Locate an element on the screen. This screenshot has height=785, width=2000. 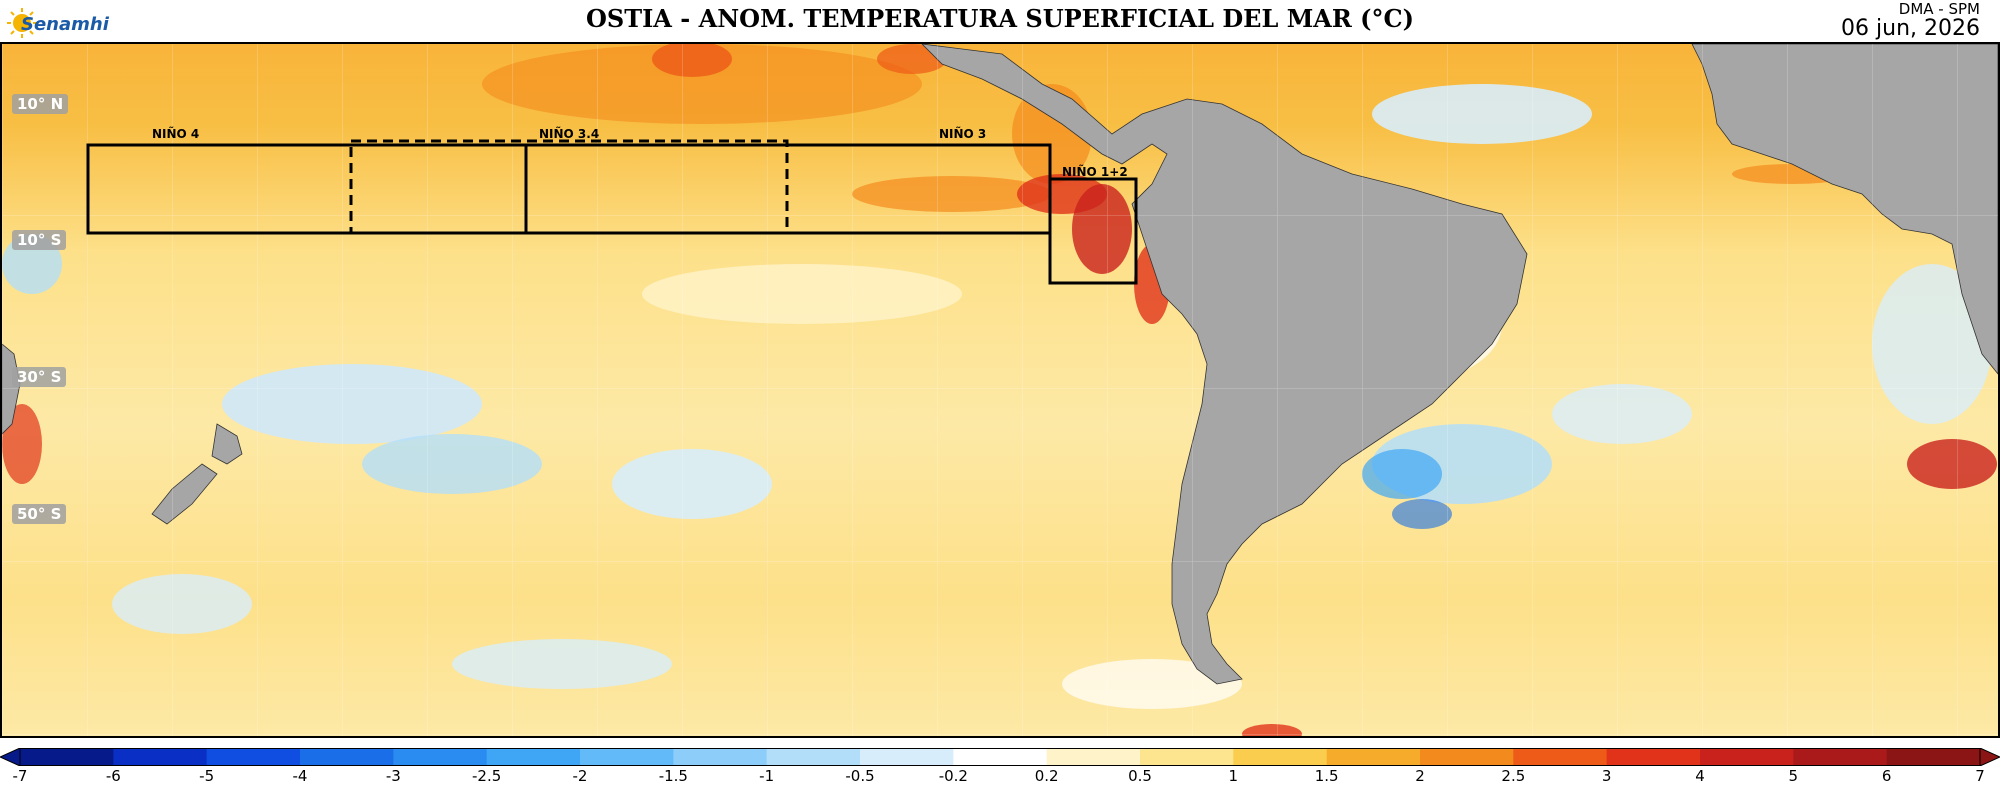
nino-3-label: NIÑO 3 is located at coordinates (962, 133).